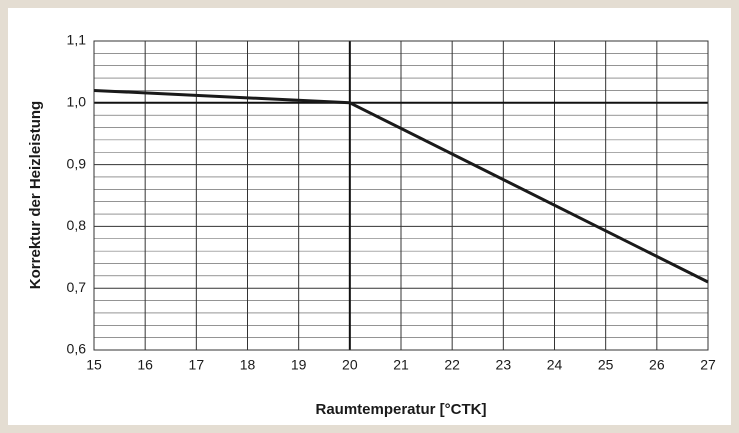 Image resolution: width=739 pixels, height=433 pixels. What do you see at coordinates (94, 365) in the screenshot?
I see `x-tick-label: 15` at bounding box center [94, 365].